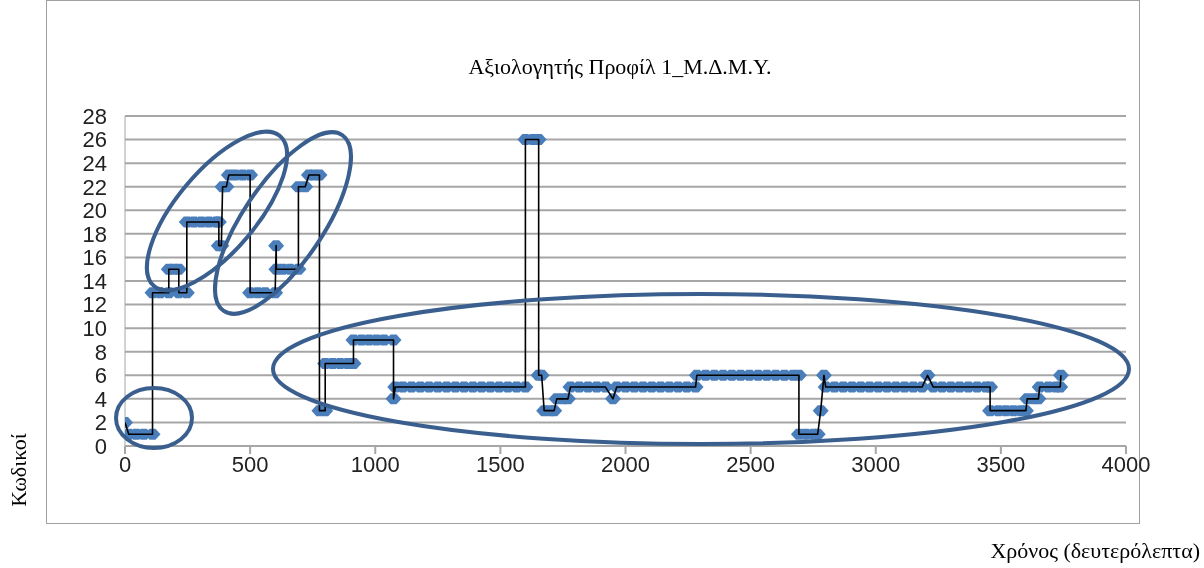  What do you see at coordinates (100, 352) in the screenshot?
I see `y-tick-label: 8` at bounding box center [100, 352].